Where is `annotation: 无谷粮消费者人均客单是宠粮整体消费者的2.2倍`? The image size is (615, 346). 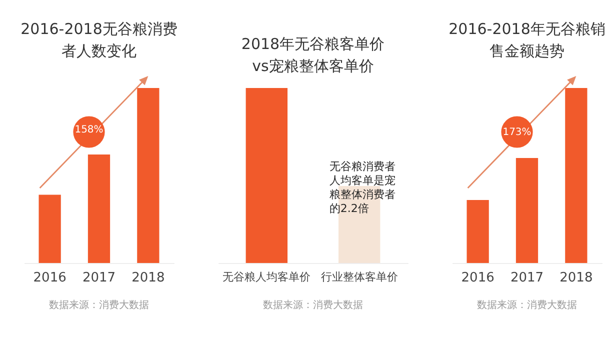 annotation: 无谷粮消费者人均客单是宠粮整体消费者的2.2倍 is located at coordinates (362, 187).